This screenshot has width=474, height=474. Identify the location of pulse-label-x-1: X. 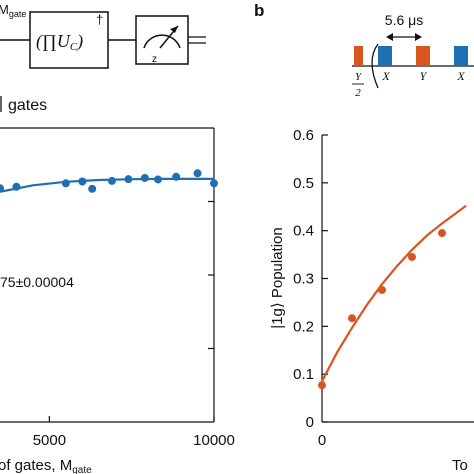
(385, 76).